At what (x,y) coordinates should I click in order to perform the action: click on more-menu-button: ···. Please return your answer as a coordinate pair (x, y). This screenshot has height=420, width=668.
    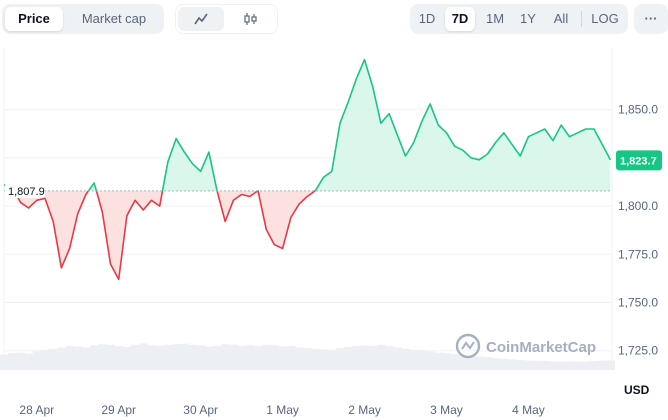
    Looking at the image, I should click on (651, 19).